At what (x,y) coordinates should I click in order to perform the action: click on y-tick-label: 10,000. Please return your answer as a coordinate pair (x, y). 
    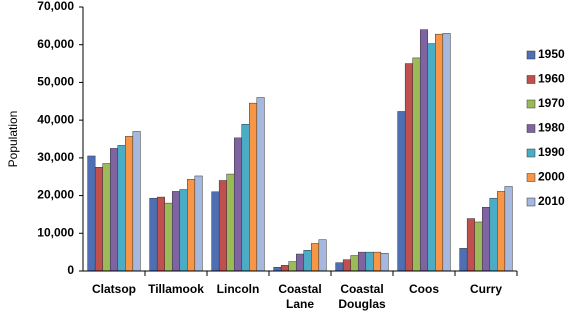
    Looking at the image, I should click on (55, 232).